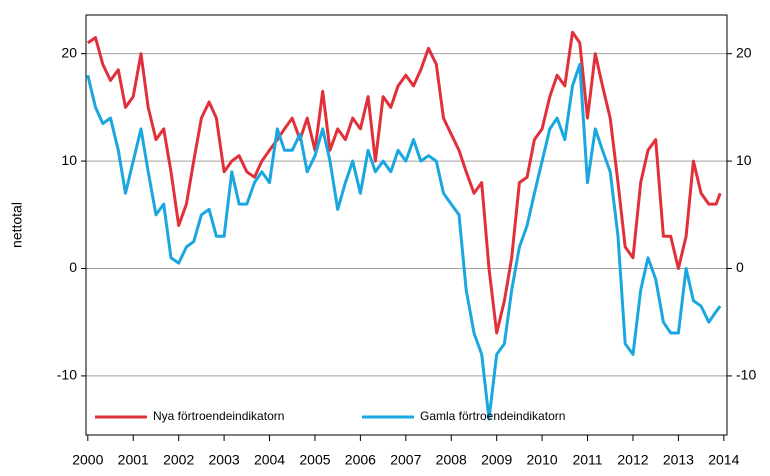  I want to click on x-tick-label: 2005, so click(314, 460).